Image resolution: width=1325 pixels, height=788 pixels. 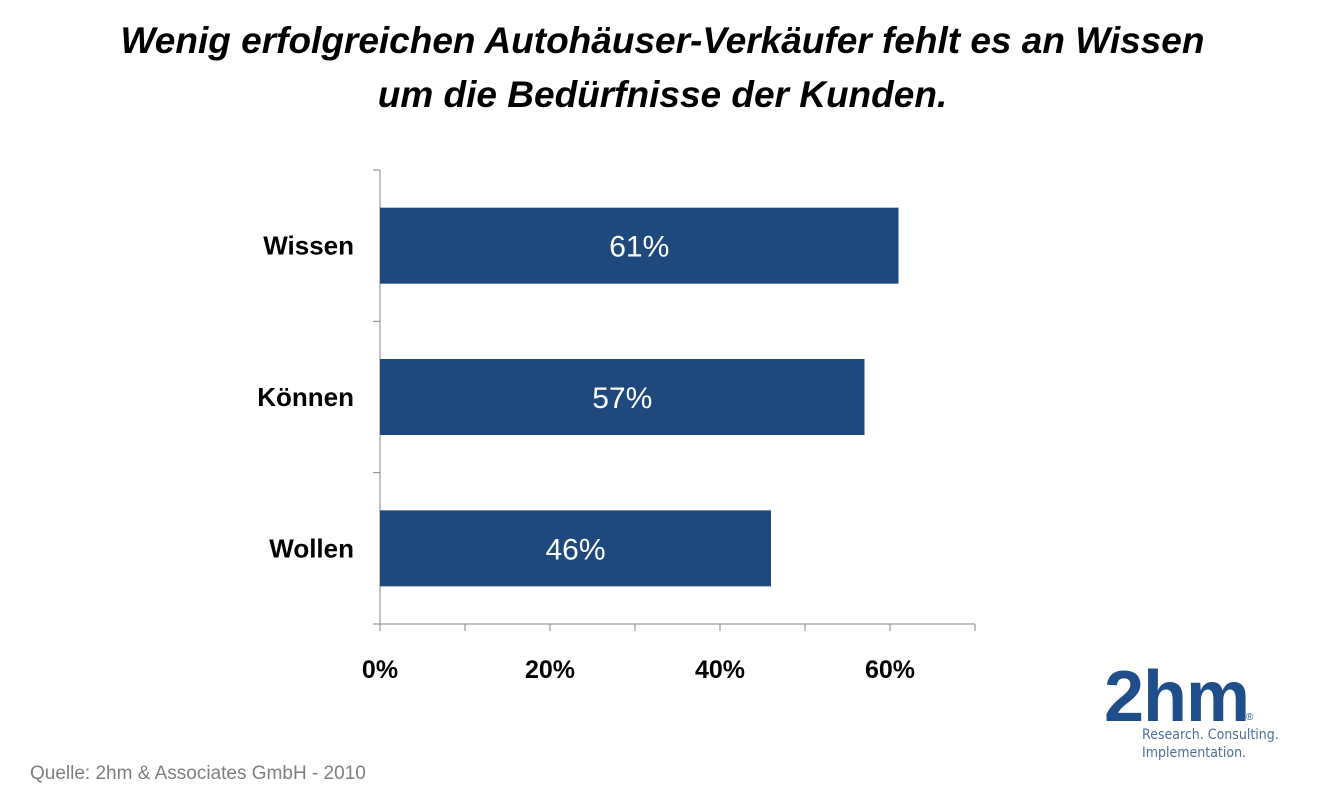 What do you see at coordinates (308, 246) in the screenshot?
I see `category-label: Wissen` at bounding box center [308, 246].